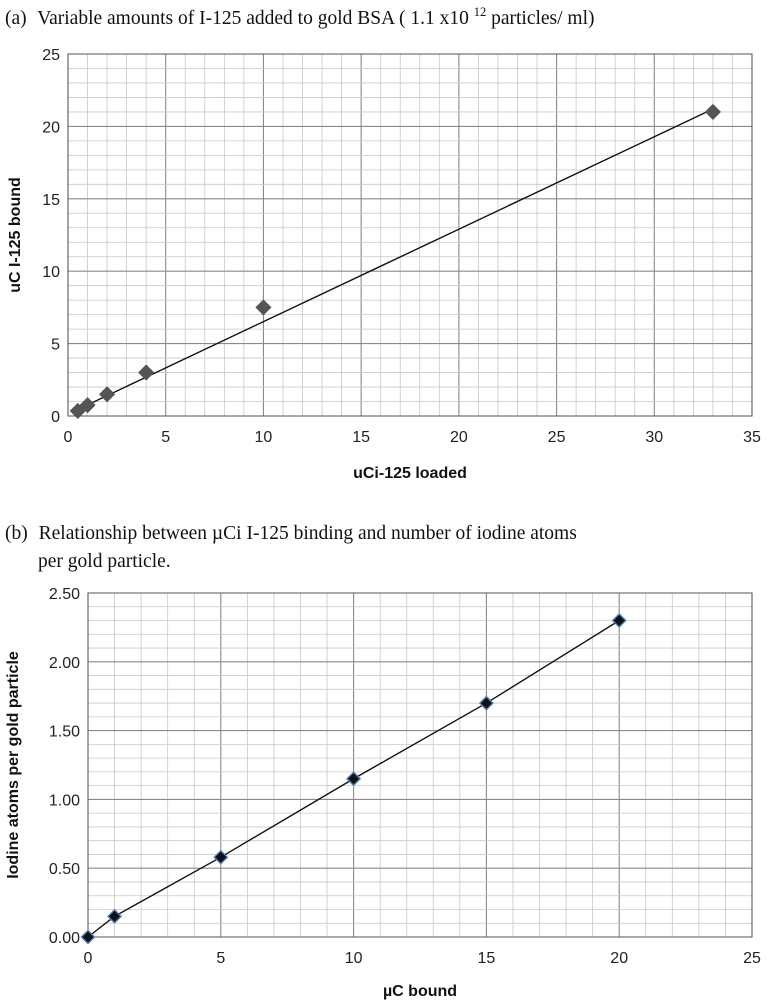  I want to click on chart-a-y-tick-labels: 0 5 10 15 20 25, so click(51, 236).